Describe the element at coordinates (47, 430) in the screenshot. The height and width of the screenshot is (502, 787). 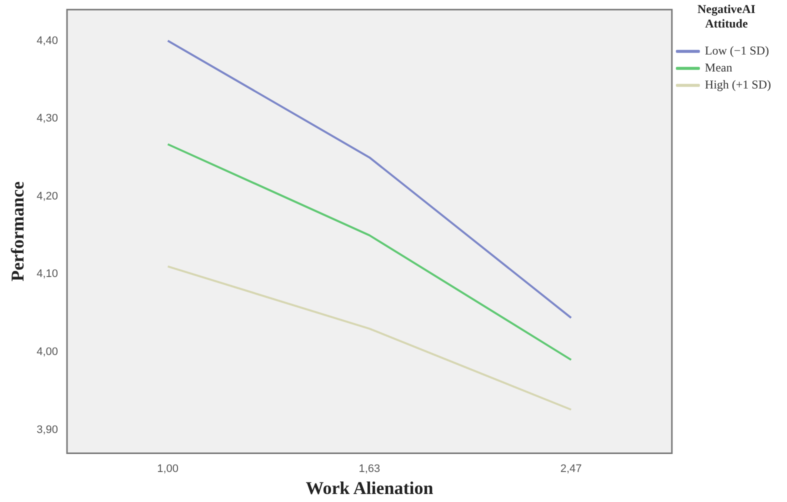
I see `y-tick-label: 3,90` at that location.